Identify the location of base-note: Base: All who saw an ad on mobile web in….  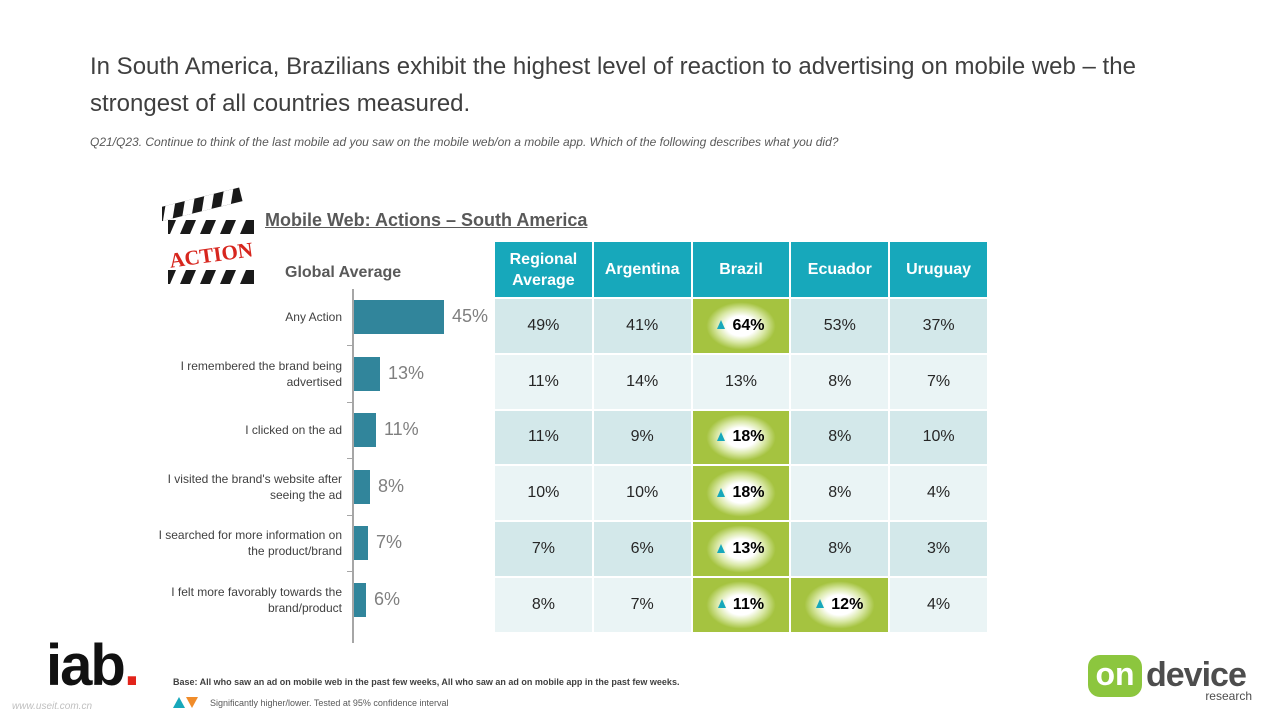
(426, 682).